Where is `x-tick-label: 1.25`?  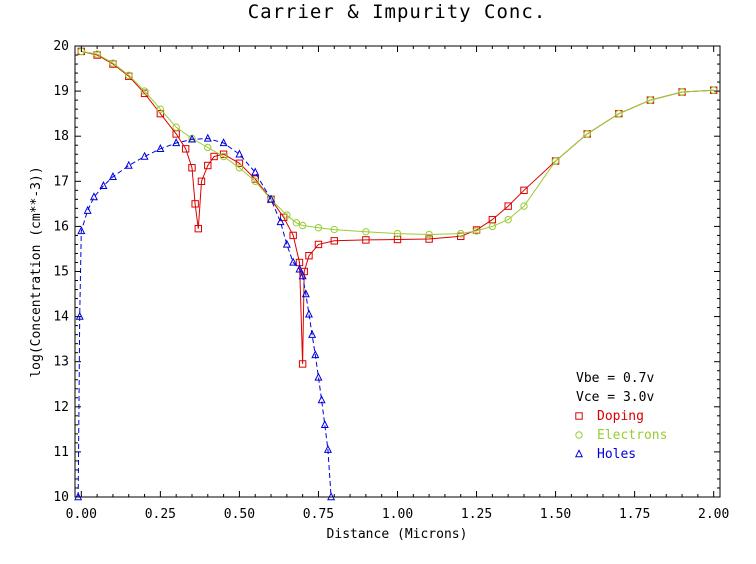 x-tick-label: 1.25 is located at coordinates (476, 514).